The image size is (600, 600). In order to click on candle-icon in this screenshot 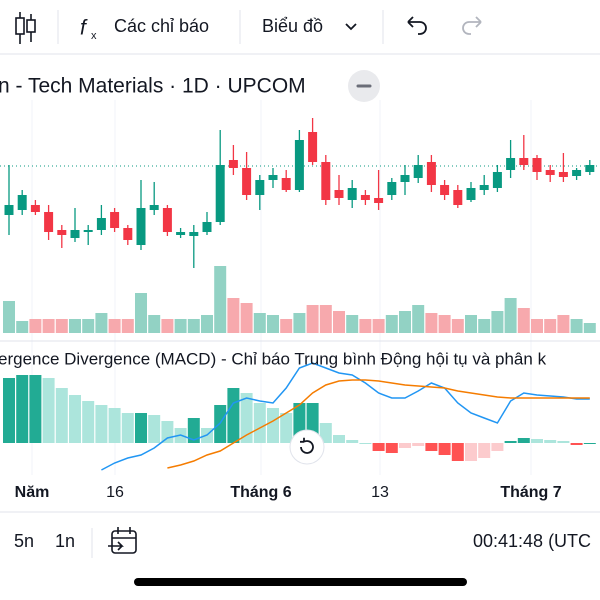, I will do `click(25, 28)`.